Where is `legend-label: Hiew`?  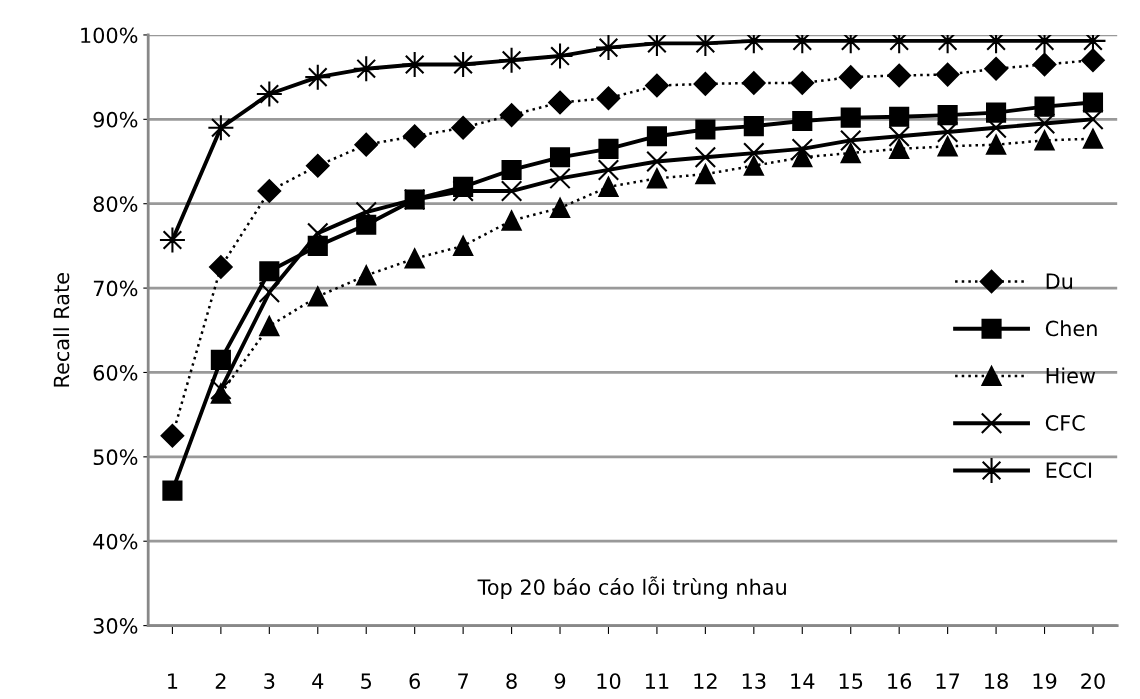 legend-label: Hiew is located at coordinates (1071, 375).